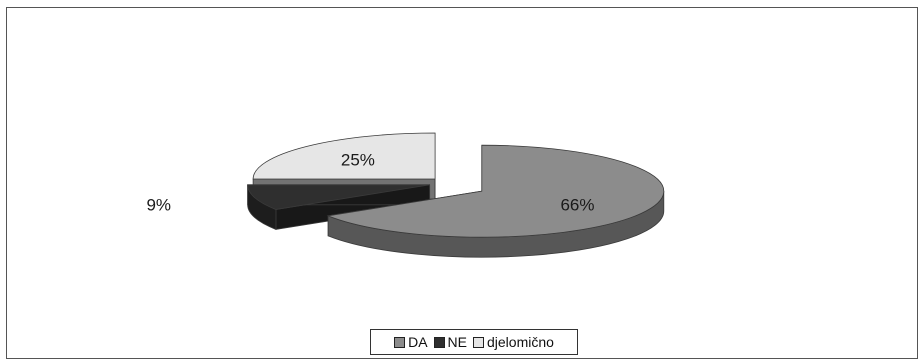 This screenshot has height=362, width=924. I want to click on data-label-da: 66%, so click(577, 204).